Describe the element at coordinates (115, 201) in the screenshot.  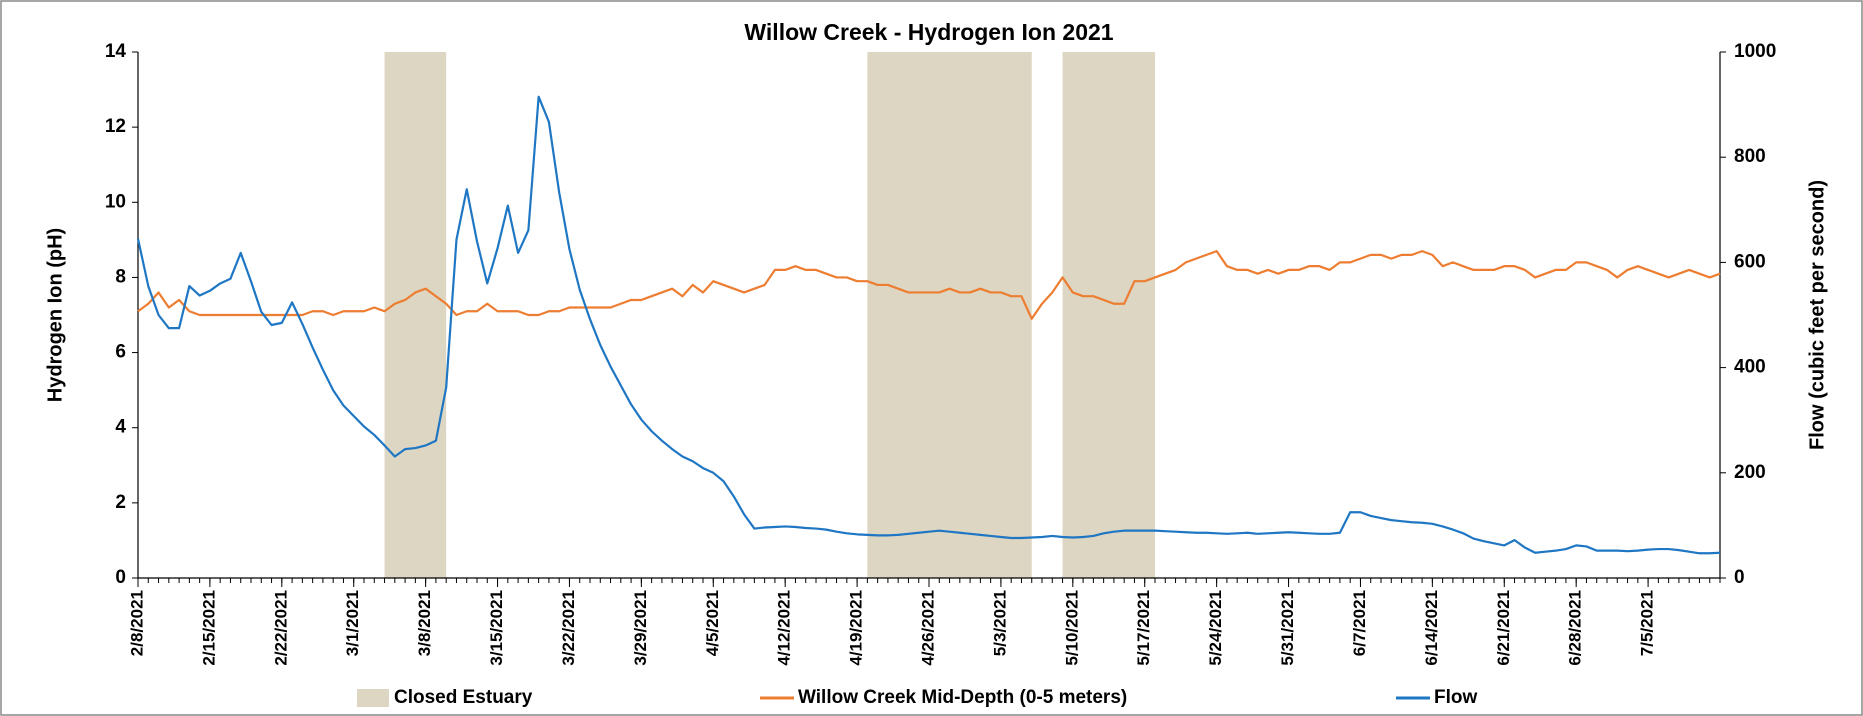
I see `y-tick-label: 10` at that location.